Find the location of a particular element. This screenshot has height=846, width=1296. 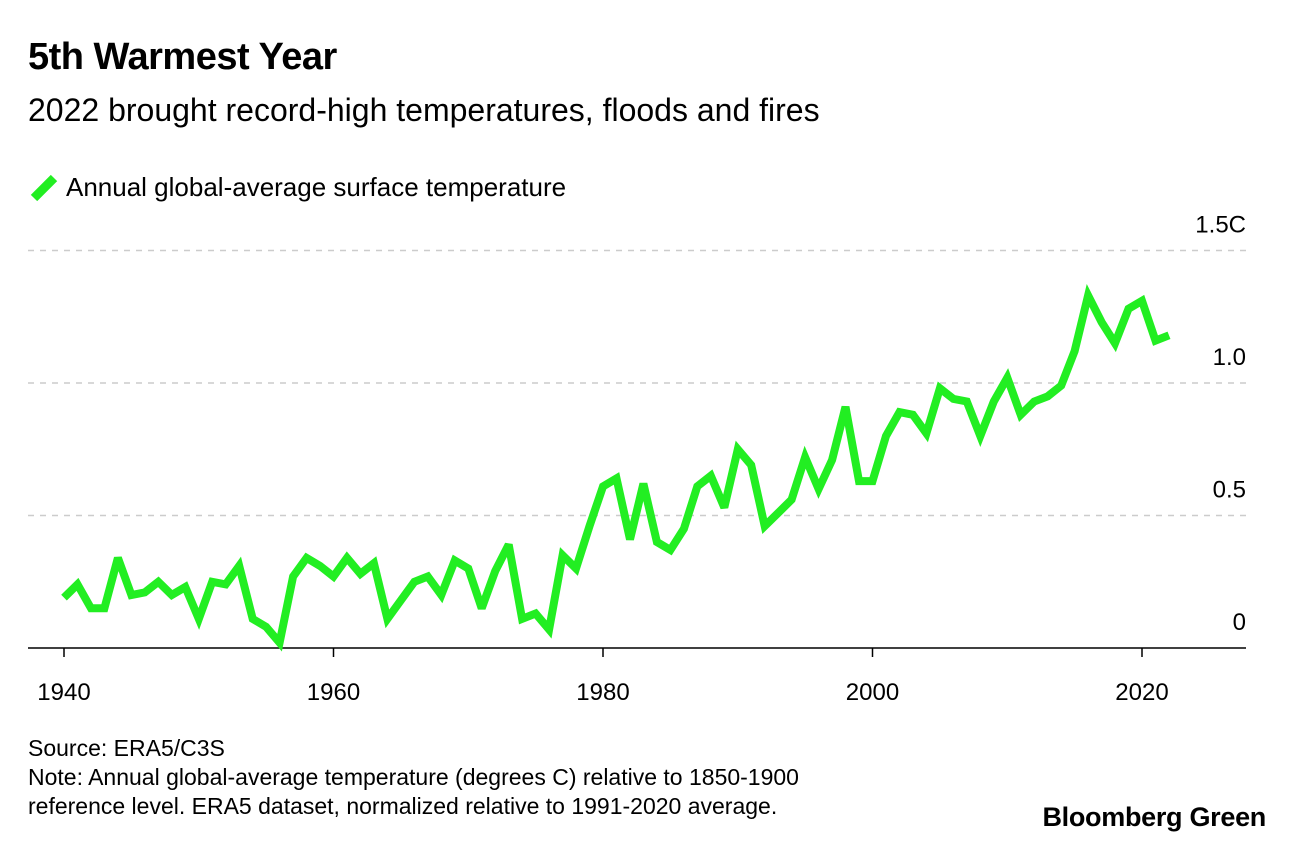

x-tick-label: 2000 is located at coordinates (872, 692).